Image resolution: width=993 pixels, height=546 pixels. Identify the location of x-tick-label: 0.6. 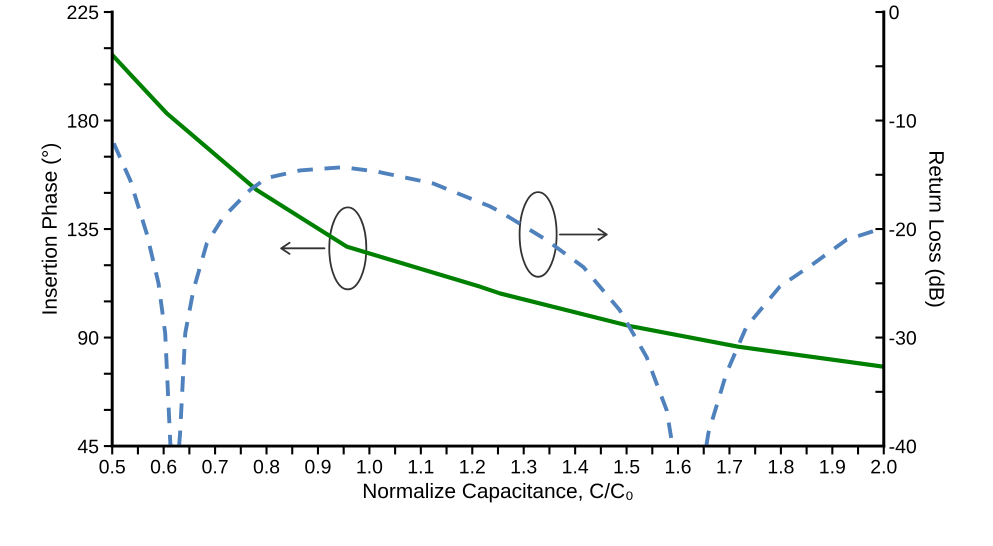
(163, 467).